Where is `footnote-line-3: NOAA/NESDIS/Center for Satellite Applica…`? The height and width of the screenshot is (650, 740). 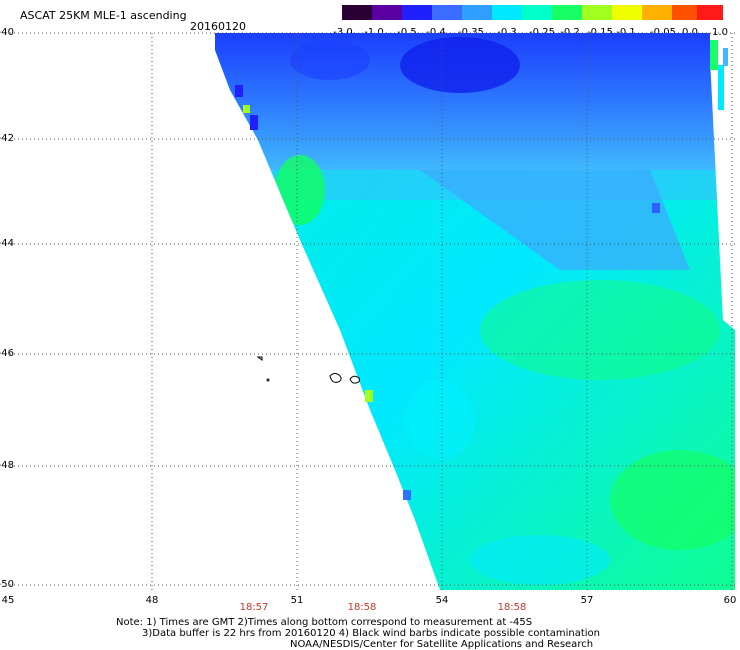 footnote-line-3: NOAA/NESDIS/Center for Satellite Applica… is located at coordinates (442, 644).